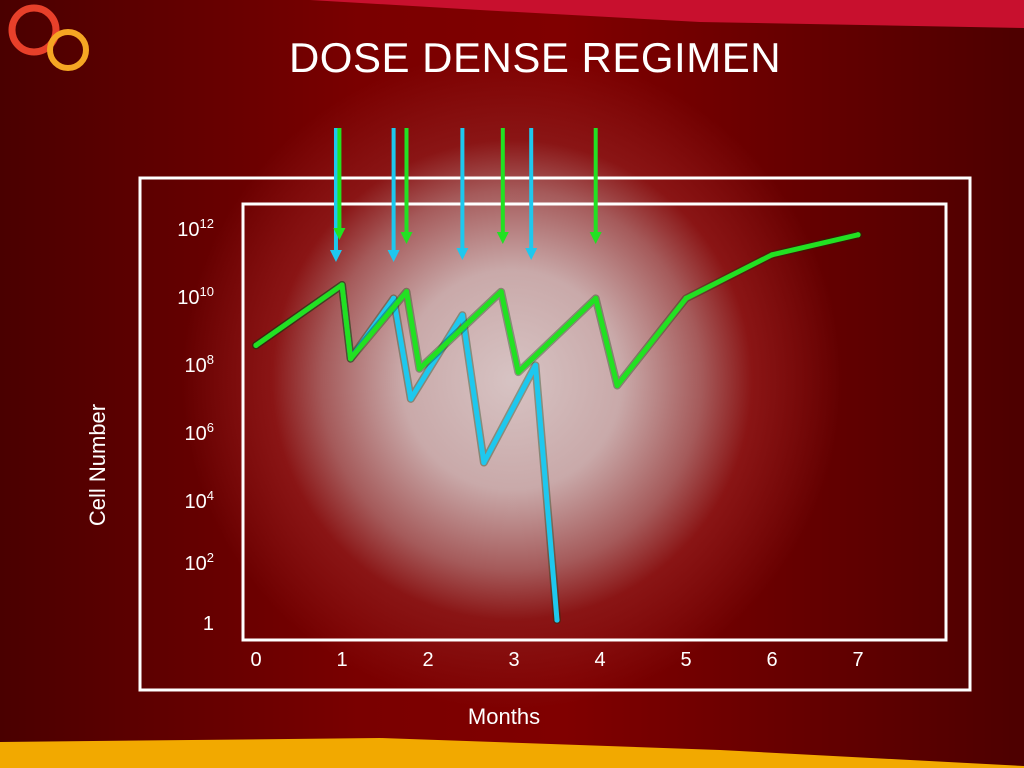 The image size is (1024, 768). What do you see at coordinates (199, 500) in the screenshot?
I see `y-tick-label: 10⁴` at bounding box center [199, 500].